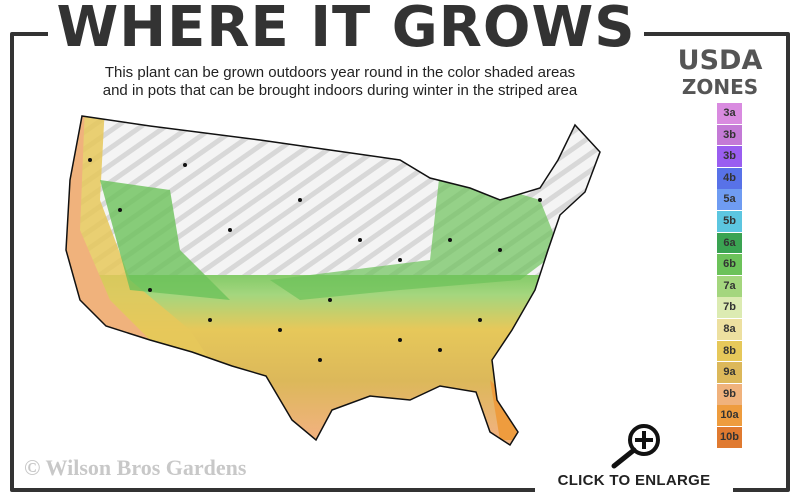 This screenshot has height=500, width=800. Describe the element at coordinates (729, 416) in the screenshot. I see `legend-zone-10a: 10a` at that location.